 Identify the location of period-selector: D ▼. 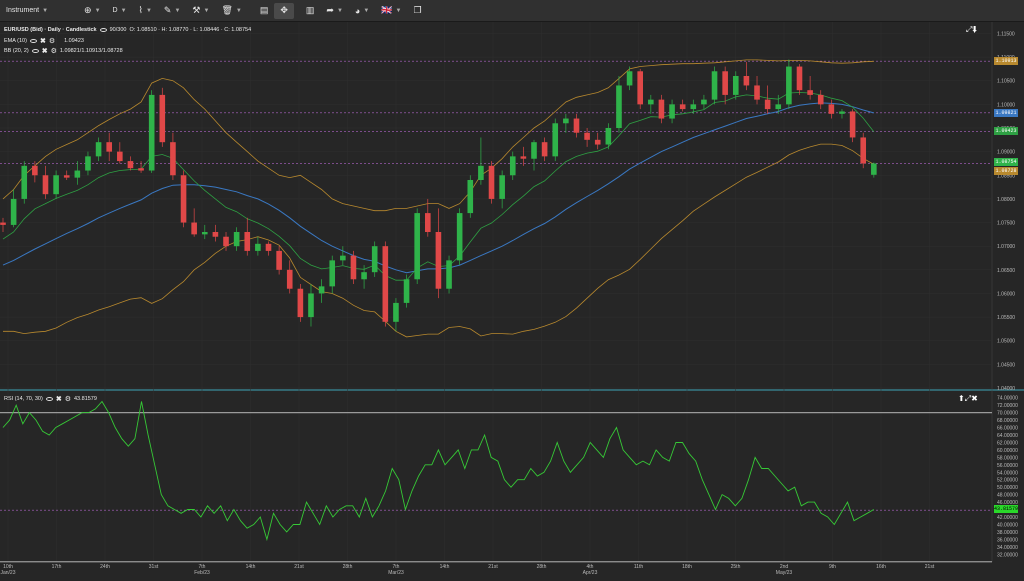
(120, 11).